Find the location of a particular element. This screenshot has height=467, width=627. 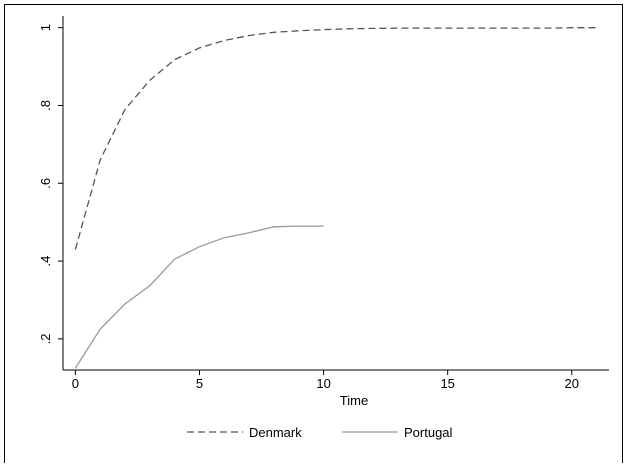

y-tick-label: .8 is located at coordinates (45, 105).